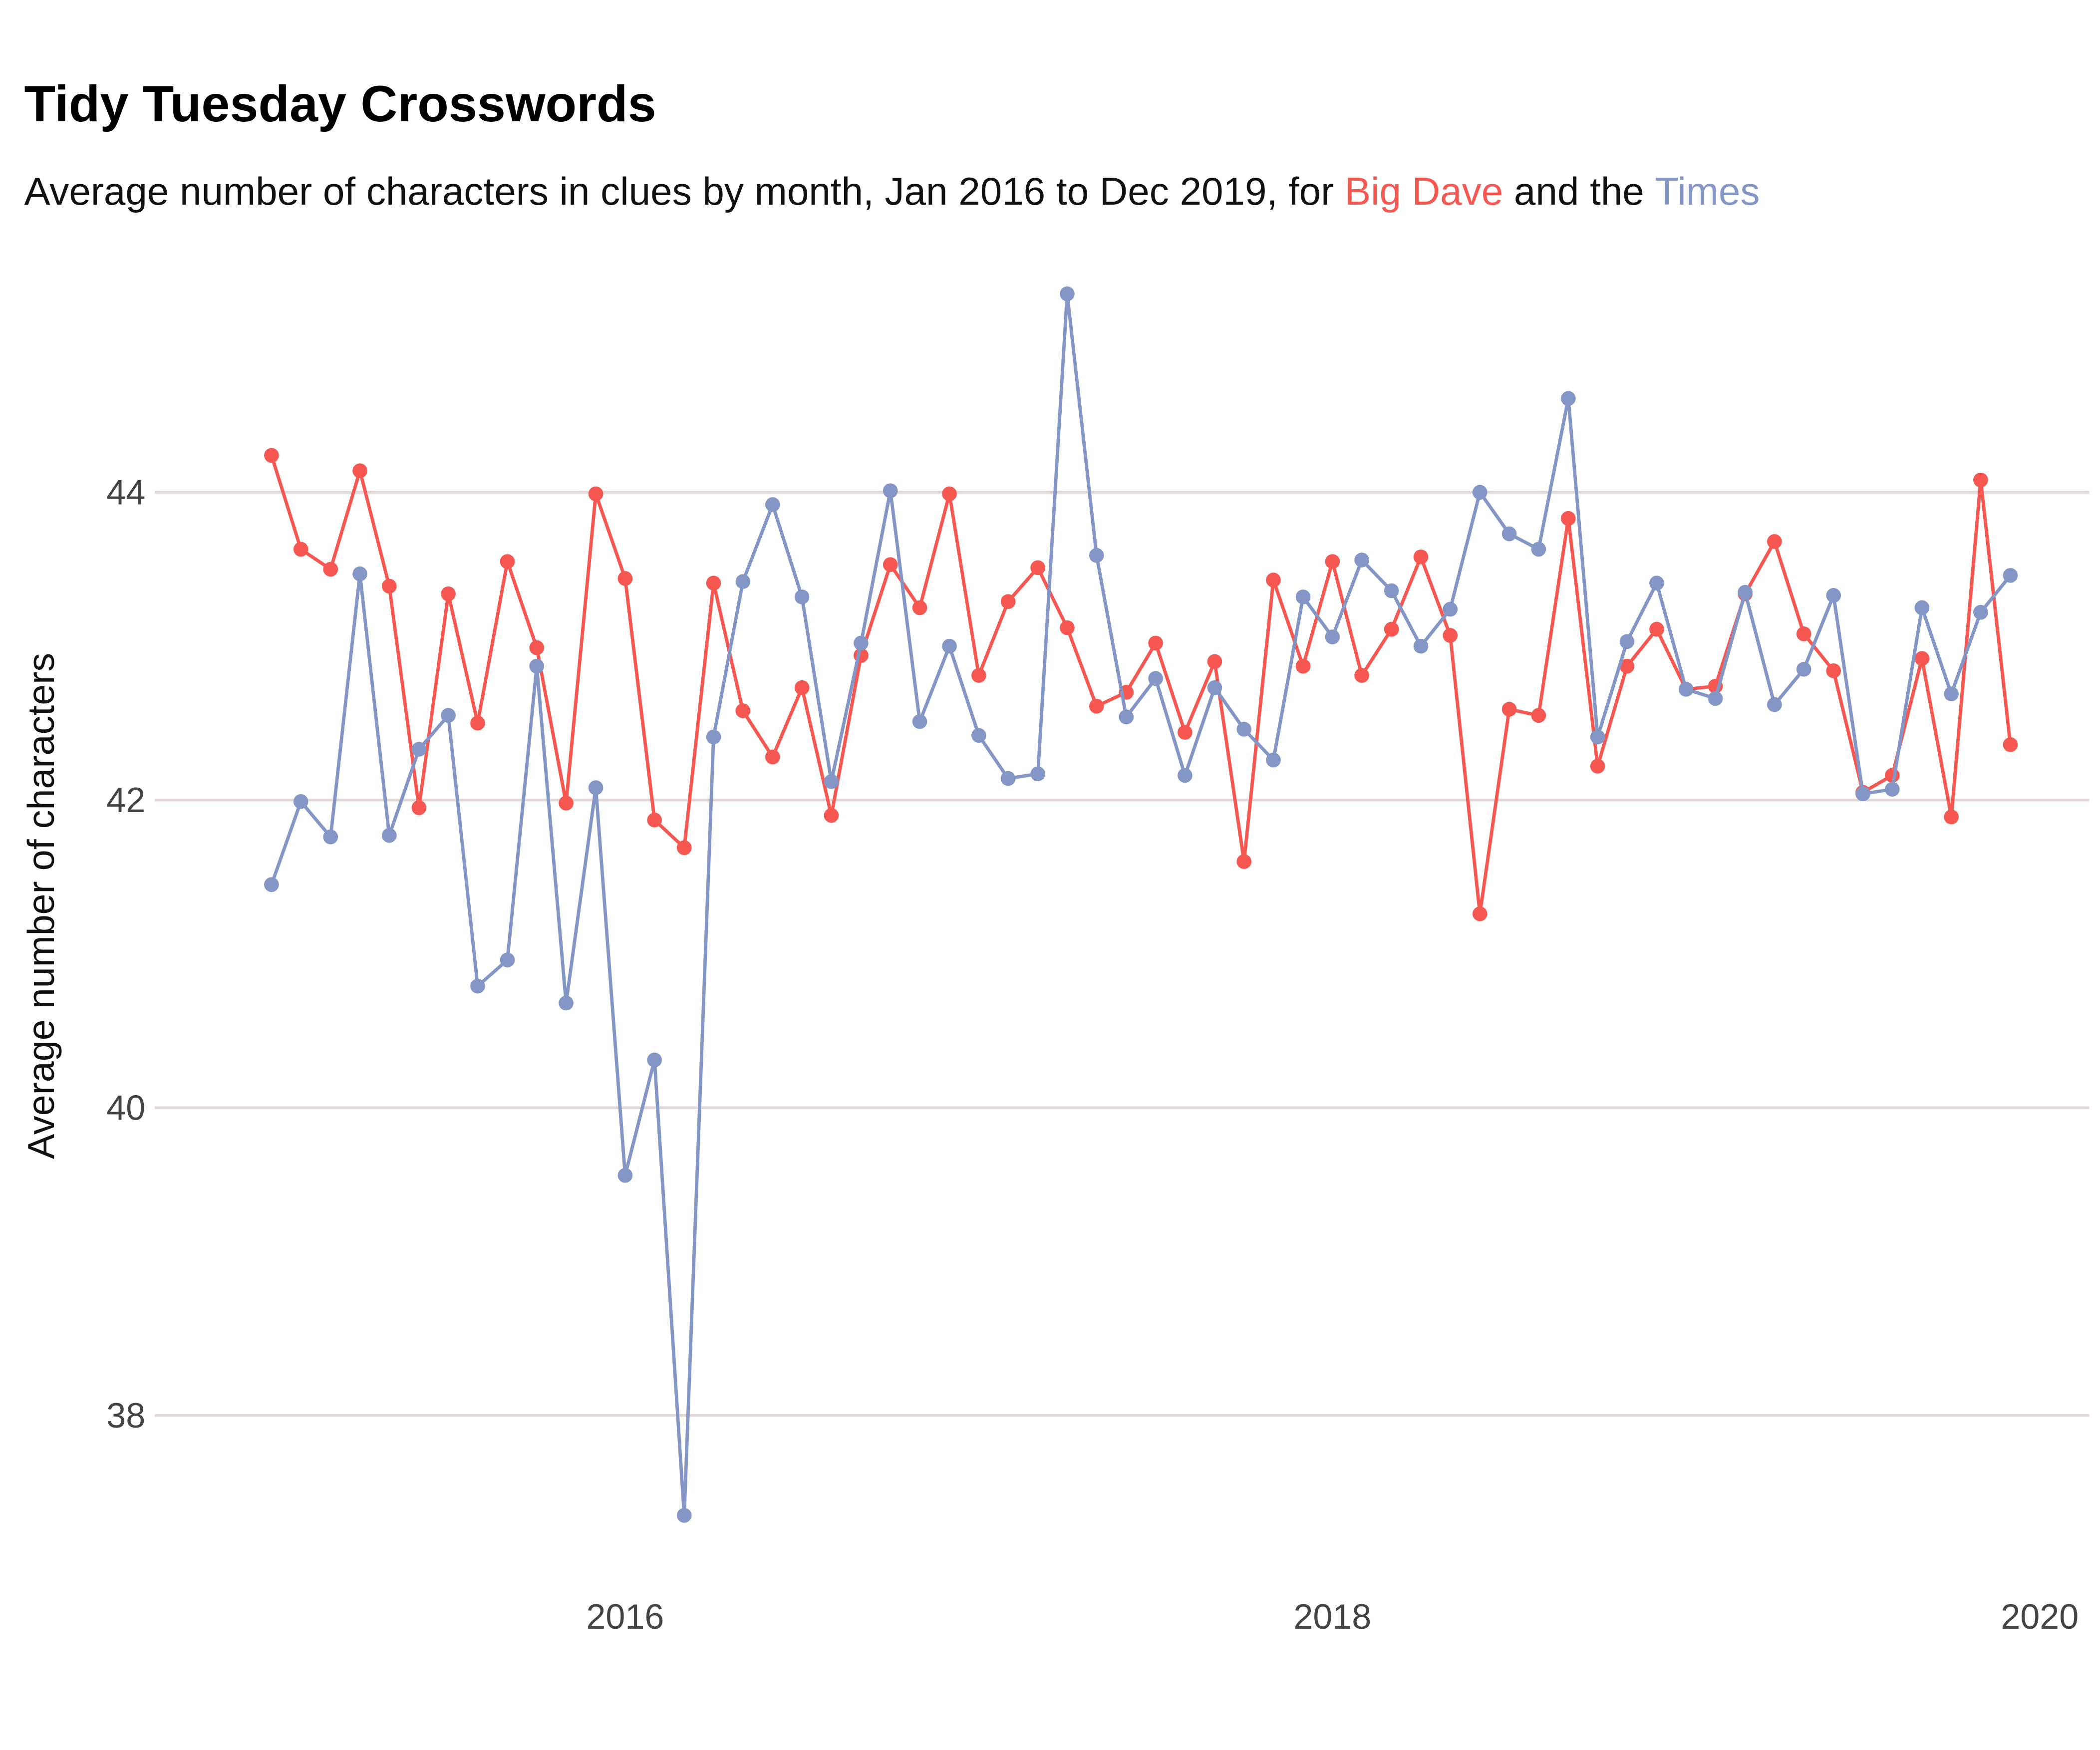 This screenshot has width=2100, height=1750. Describe the element at coordinates (126, 493) in the screenshot. I see `y-tick-label: 44` at that location.